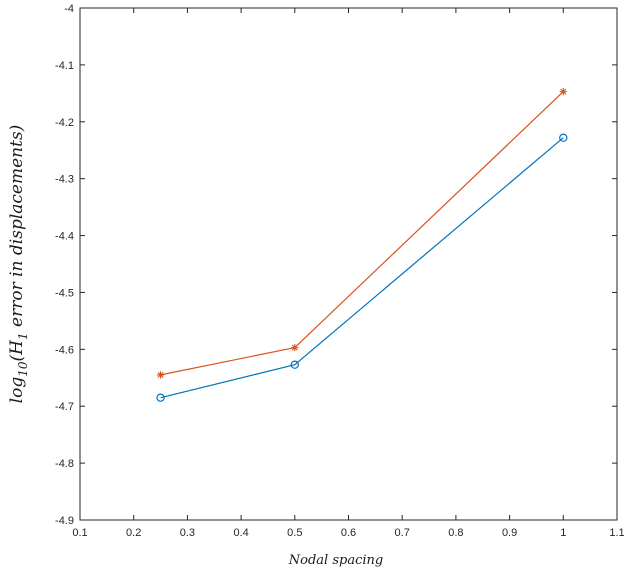 This screenshot has height=575, width=629. I want to click on y-tick-label: -4.8, so click(64, 464).